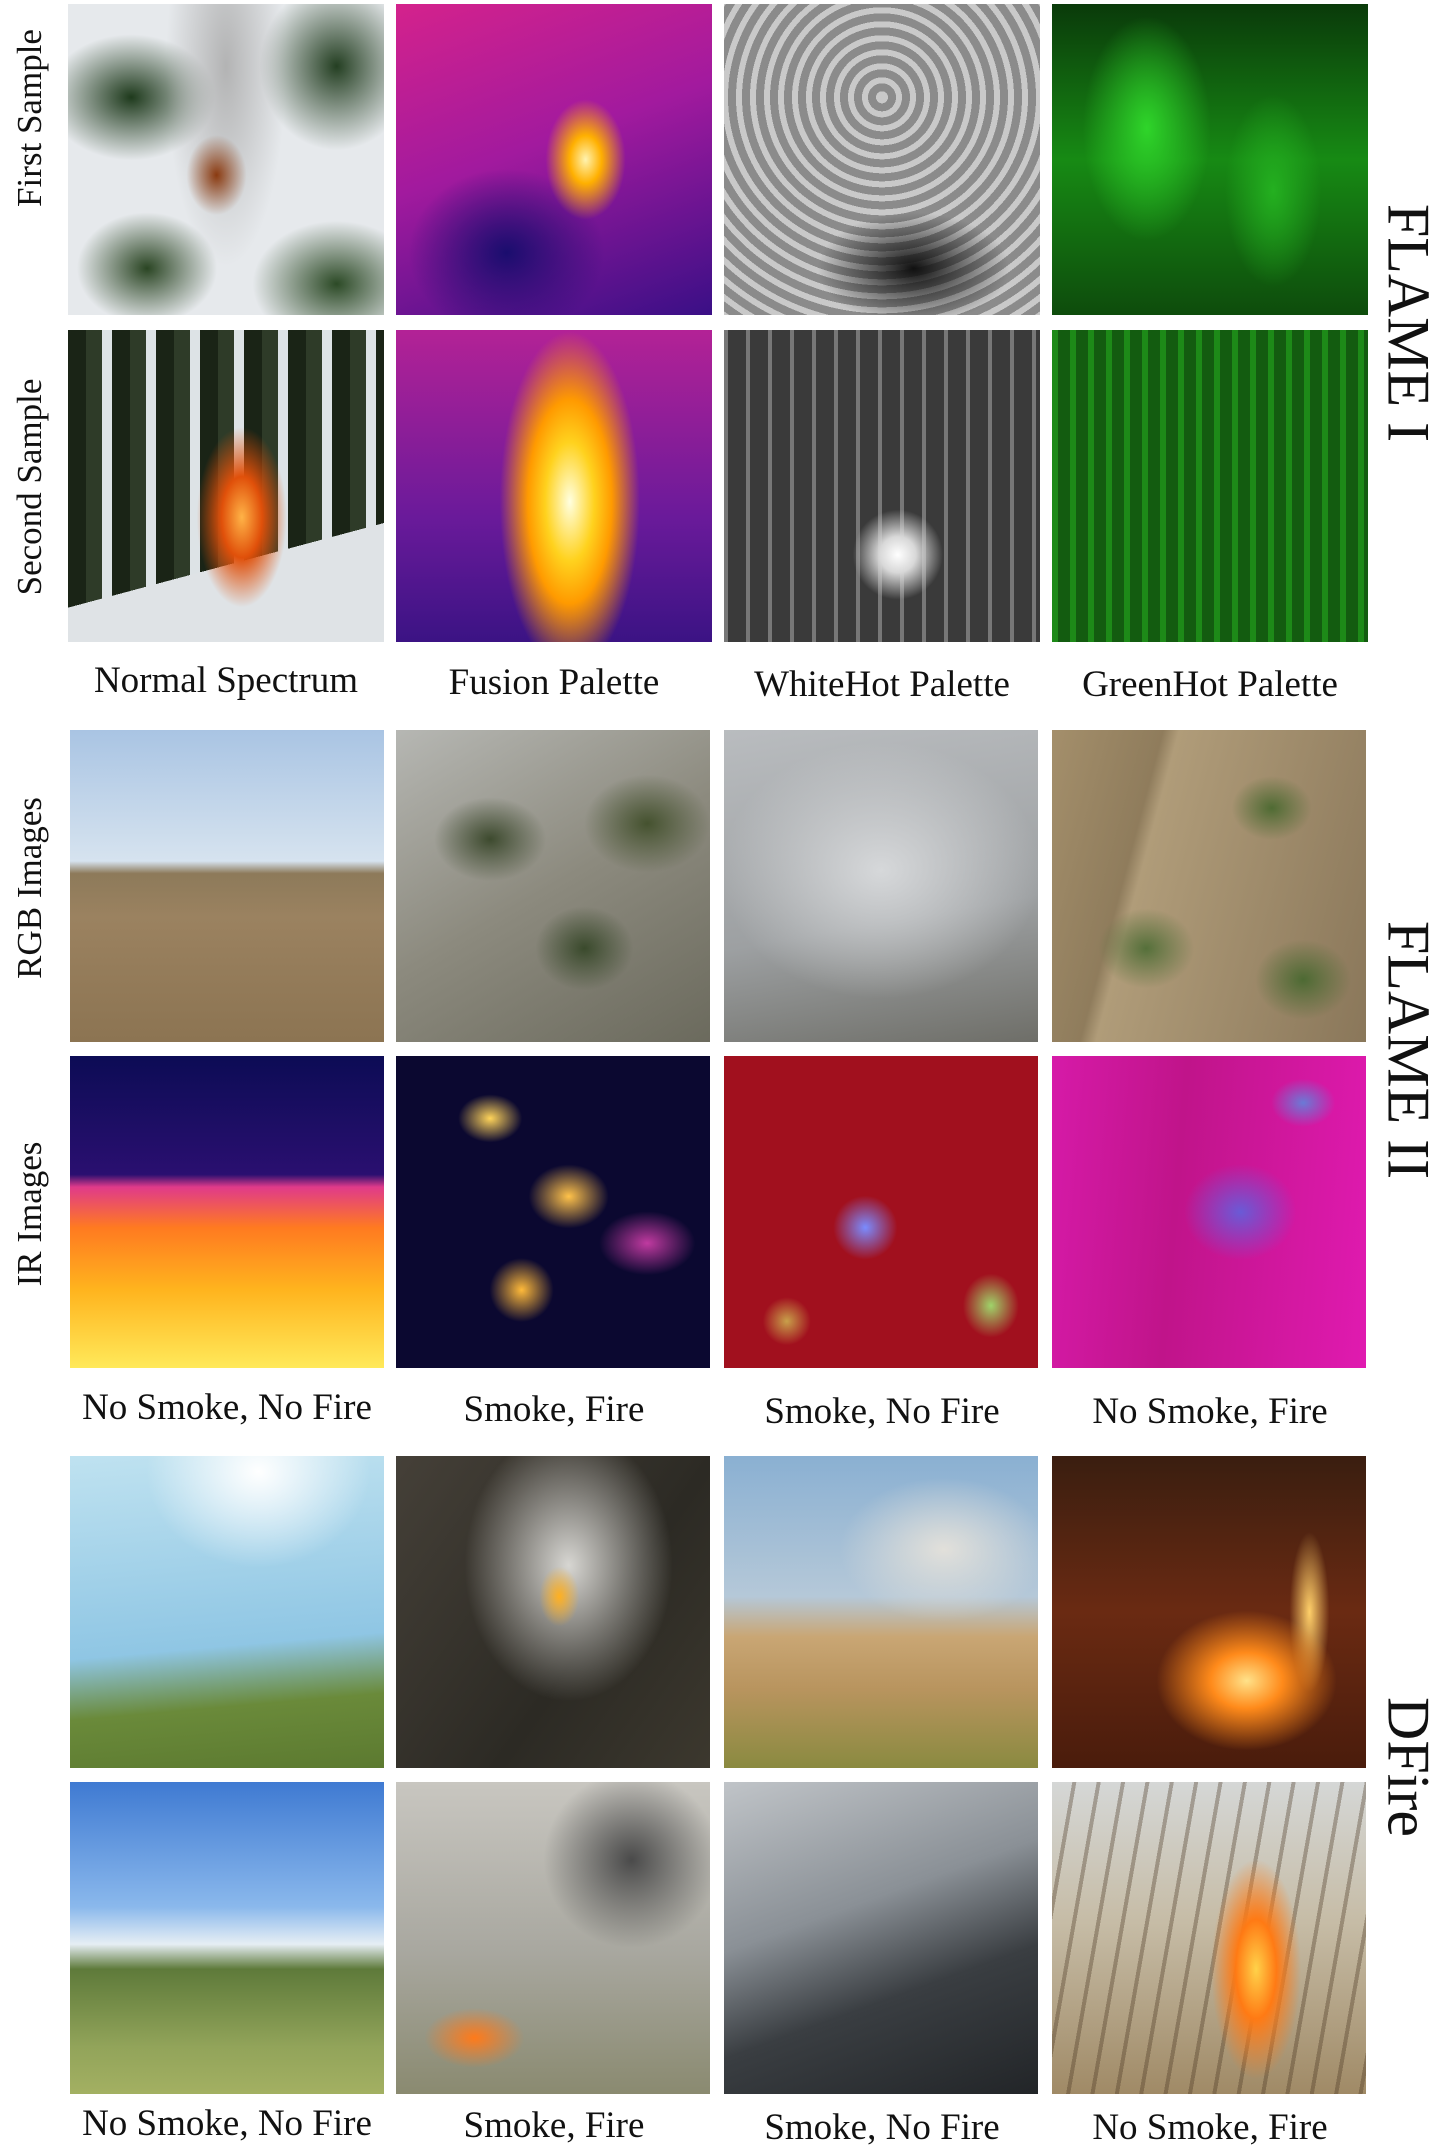  Describe the element at coordinates (554, 159) in the screenshot. I see `flame1-first-fusion-image` at that location.